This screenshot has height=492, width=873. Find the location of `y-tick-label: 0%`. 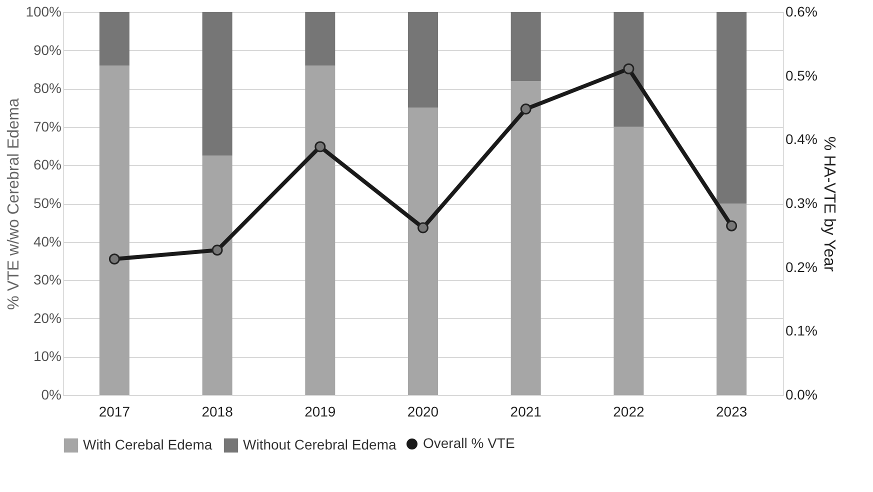

y-tick-label: 0% is located at coordinates (51, 394).